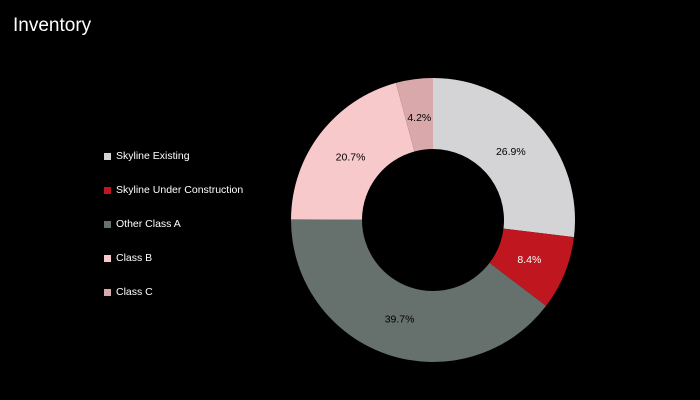  Describe the element at coordinates (148, 224) in the screenshot. I see `legend-label: Other Class A` at that location.